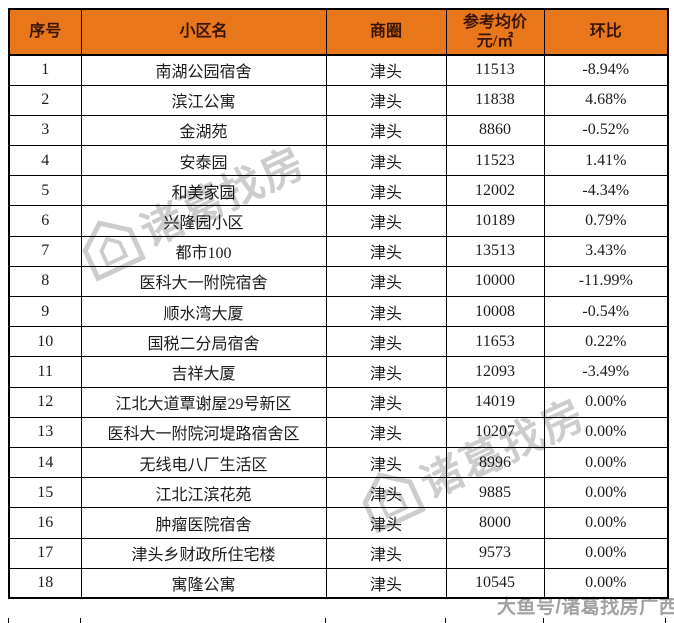  I want to click on table-row: 9 顺水湾大厦 津头 10008 -0.54%, so click(338, 311).